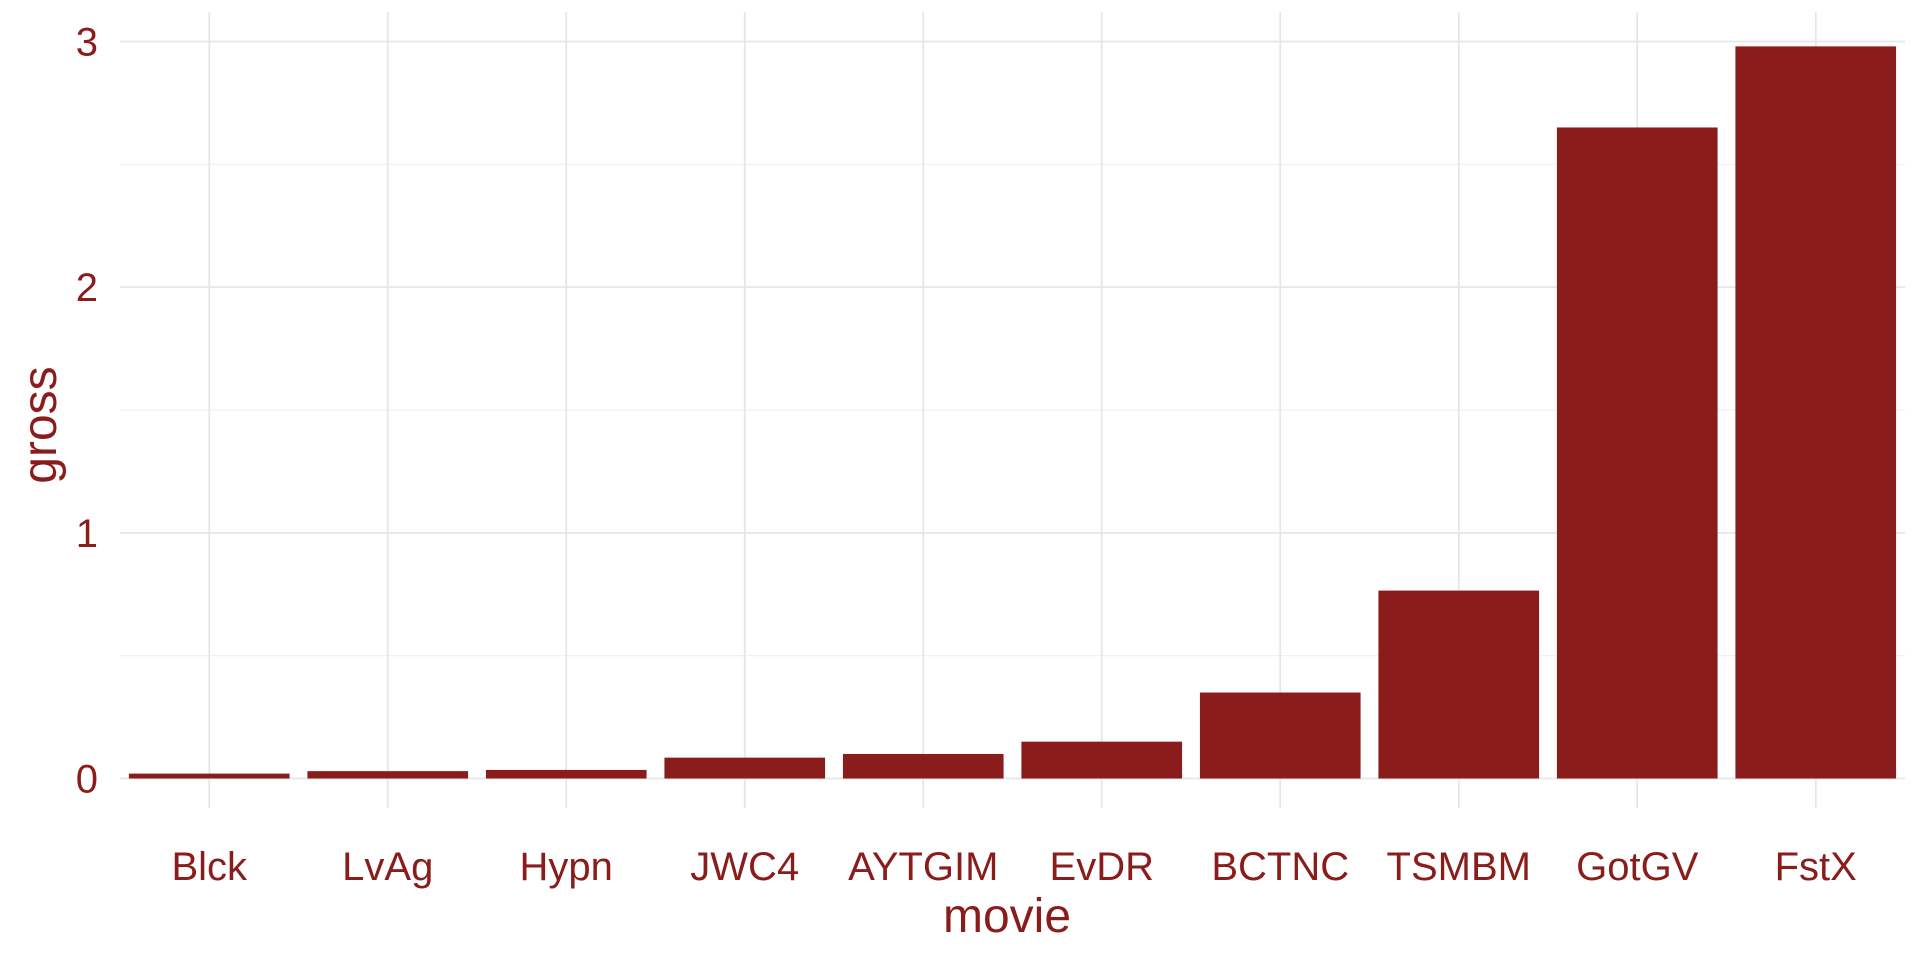 The image size is (1920, 960). What do you see at coordinates (744, 867) in the screenshot?
I see `x-tick-label: JWC4` at bounding box center [744, 867].